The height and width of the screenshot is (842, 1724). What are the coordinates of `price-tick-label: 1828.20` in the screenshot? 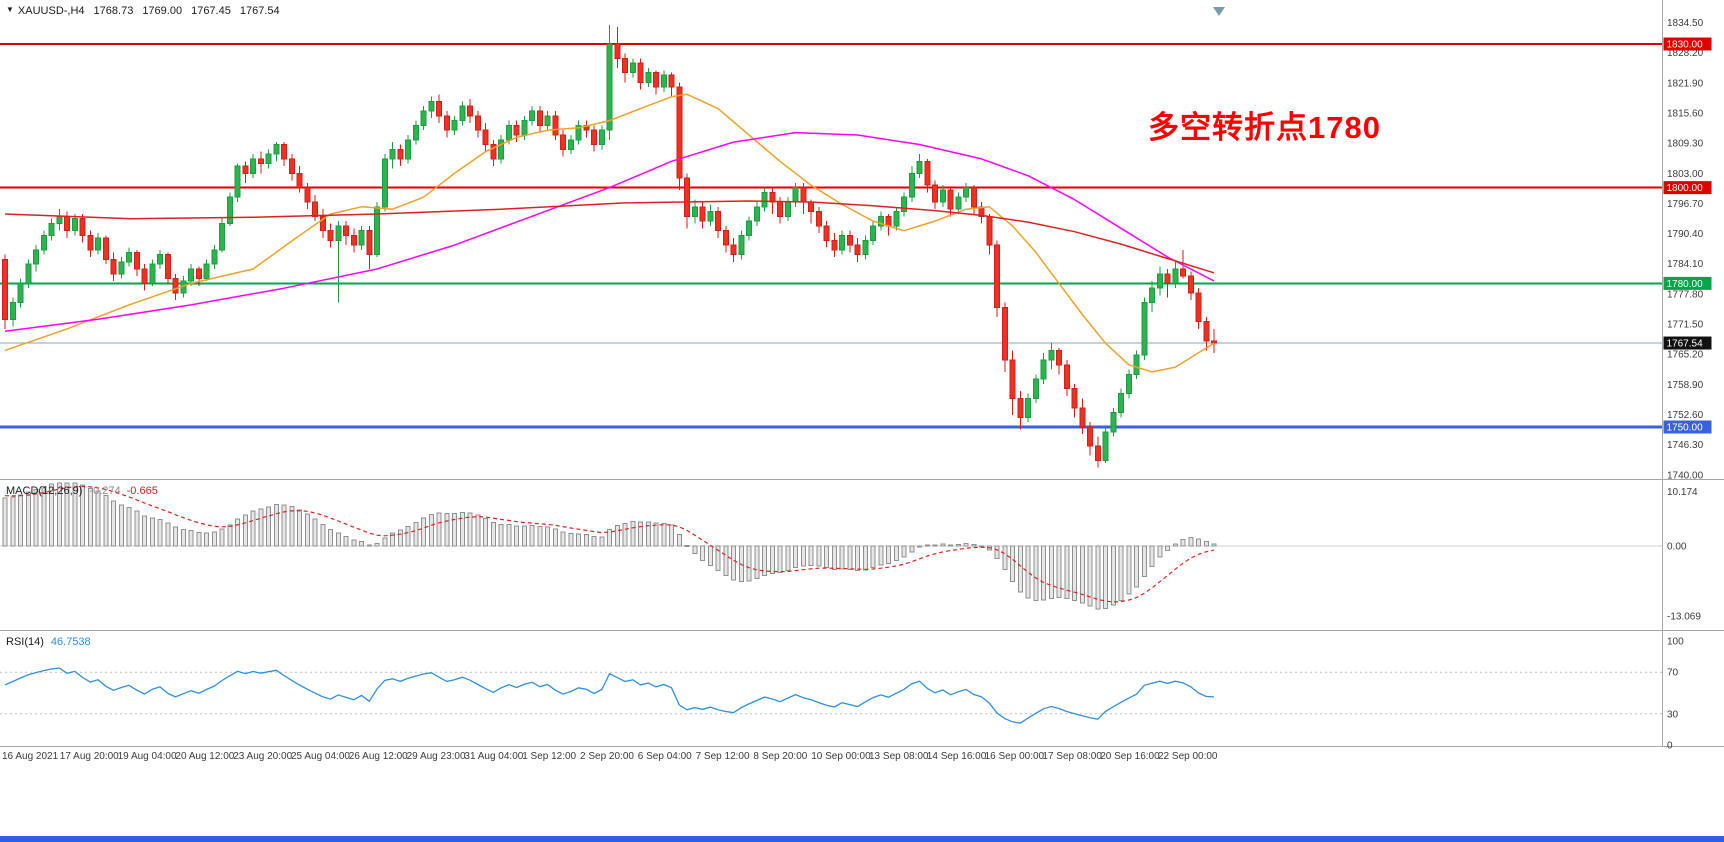 It's located at (1685, 53).